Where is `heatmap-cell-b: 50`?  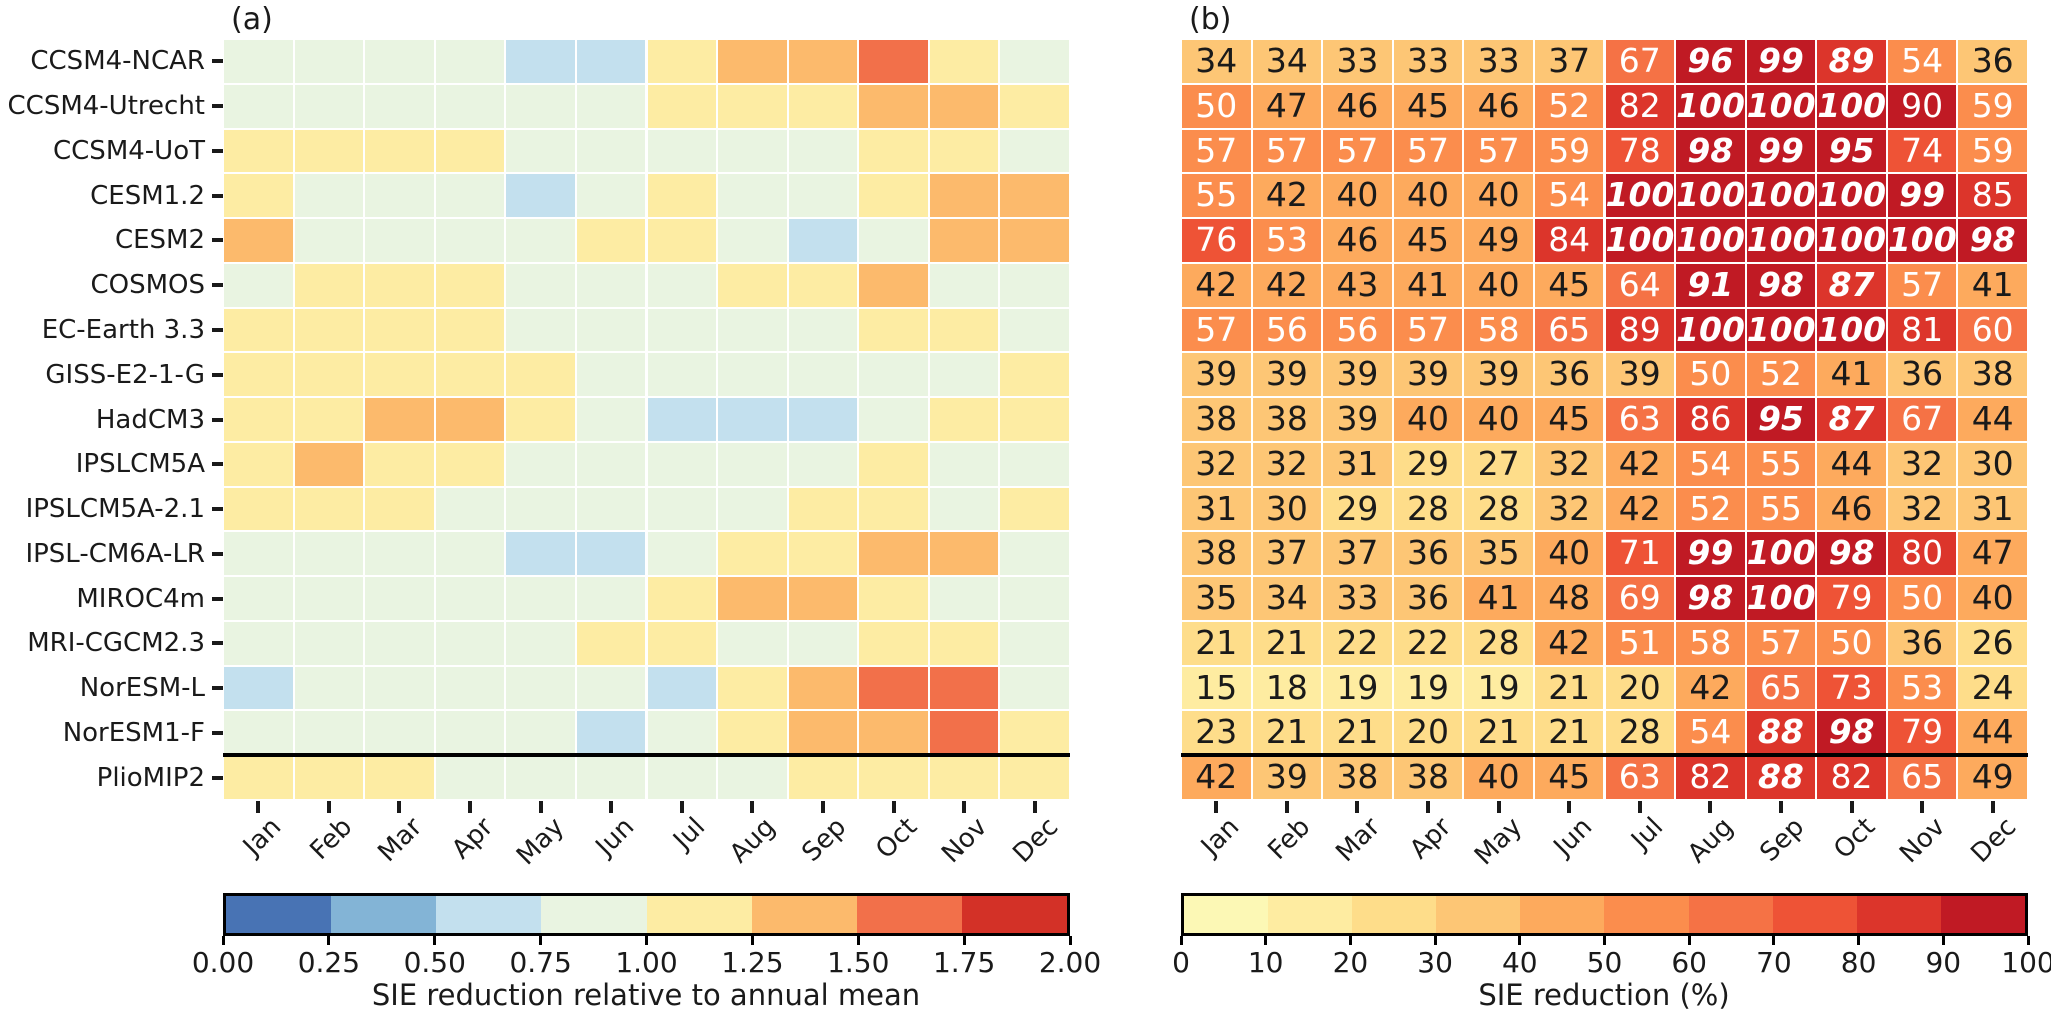
heatmap-cell-b: 50 is located at coordinates (1922, 598).